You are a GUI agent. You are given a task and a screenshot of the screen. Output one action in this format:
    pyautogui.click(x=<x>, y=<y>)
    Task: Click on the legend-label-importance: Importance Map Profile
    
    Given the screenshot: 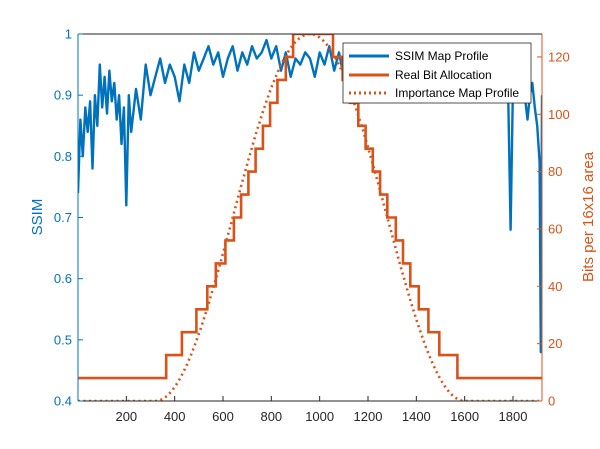 What is the action you would take?
    pyautogui.click(x=457, y=93)
    